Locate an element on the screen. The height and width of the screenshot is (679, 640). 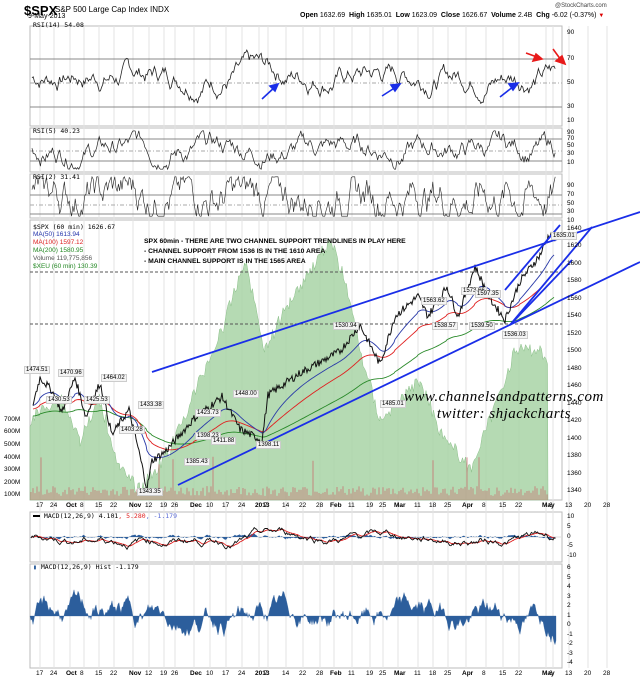
hist-chart is located at coordinates (293, 617).